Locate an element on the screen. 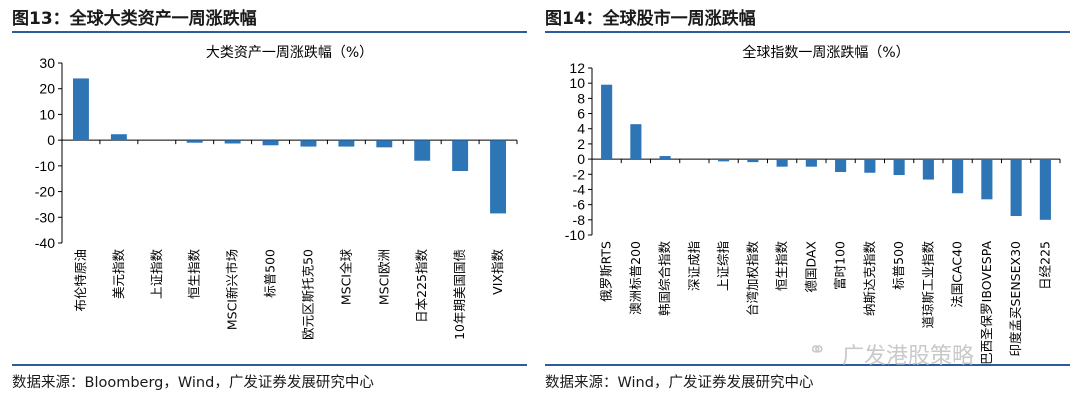  y-tick-label: -20 is located at coordinates (45, 192).